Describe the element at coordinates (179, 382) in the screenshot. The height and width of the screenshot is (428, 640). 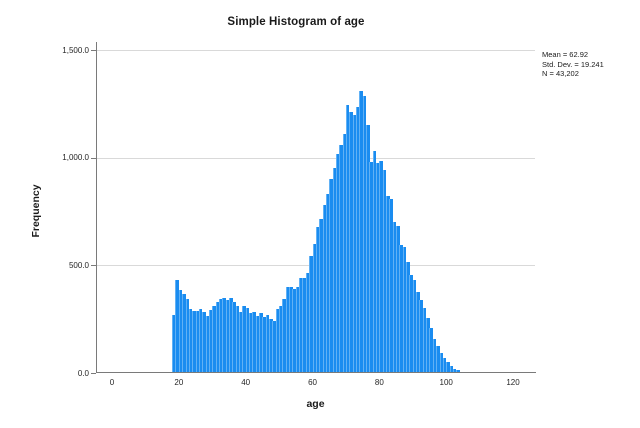
I see `x-tick-label: 20` at that location.